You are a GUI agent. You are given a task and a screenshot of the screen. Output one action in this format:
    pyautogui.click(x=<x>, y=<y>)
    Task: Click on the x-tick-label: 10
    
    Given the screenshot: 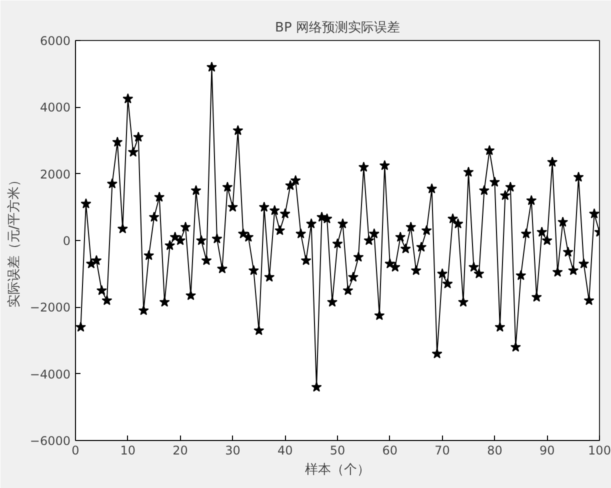 What is the action you would take?
    pyautogui.click(x=128, y=451)
    